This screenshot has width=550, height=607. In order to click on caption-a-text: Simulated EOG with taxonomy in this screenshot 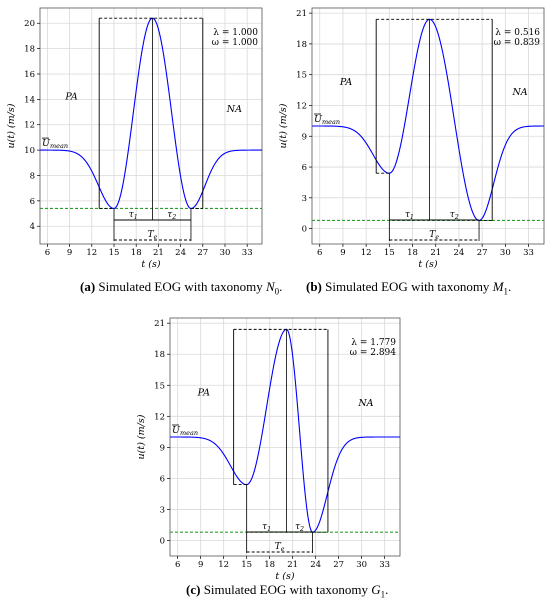, I will do `click(180, 286)`.